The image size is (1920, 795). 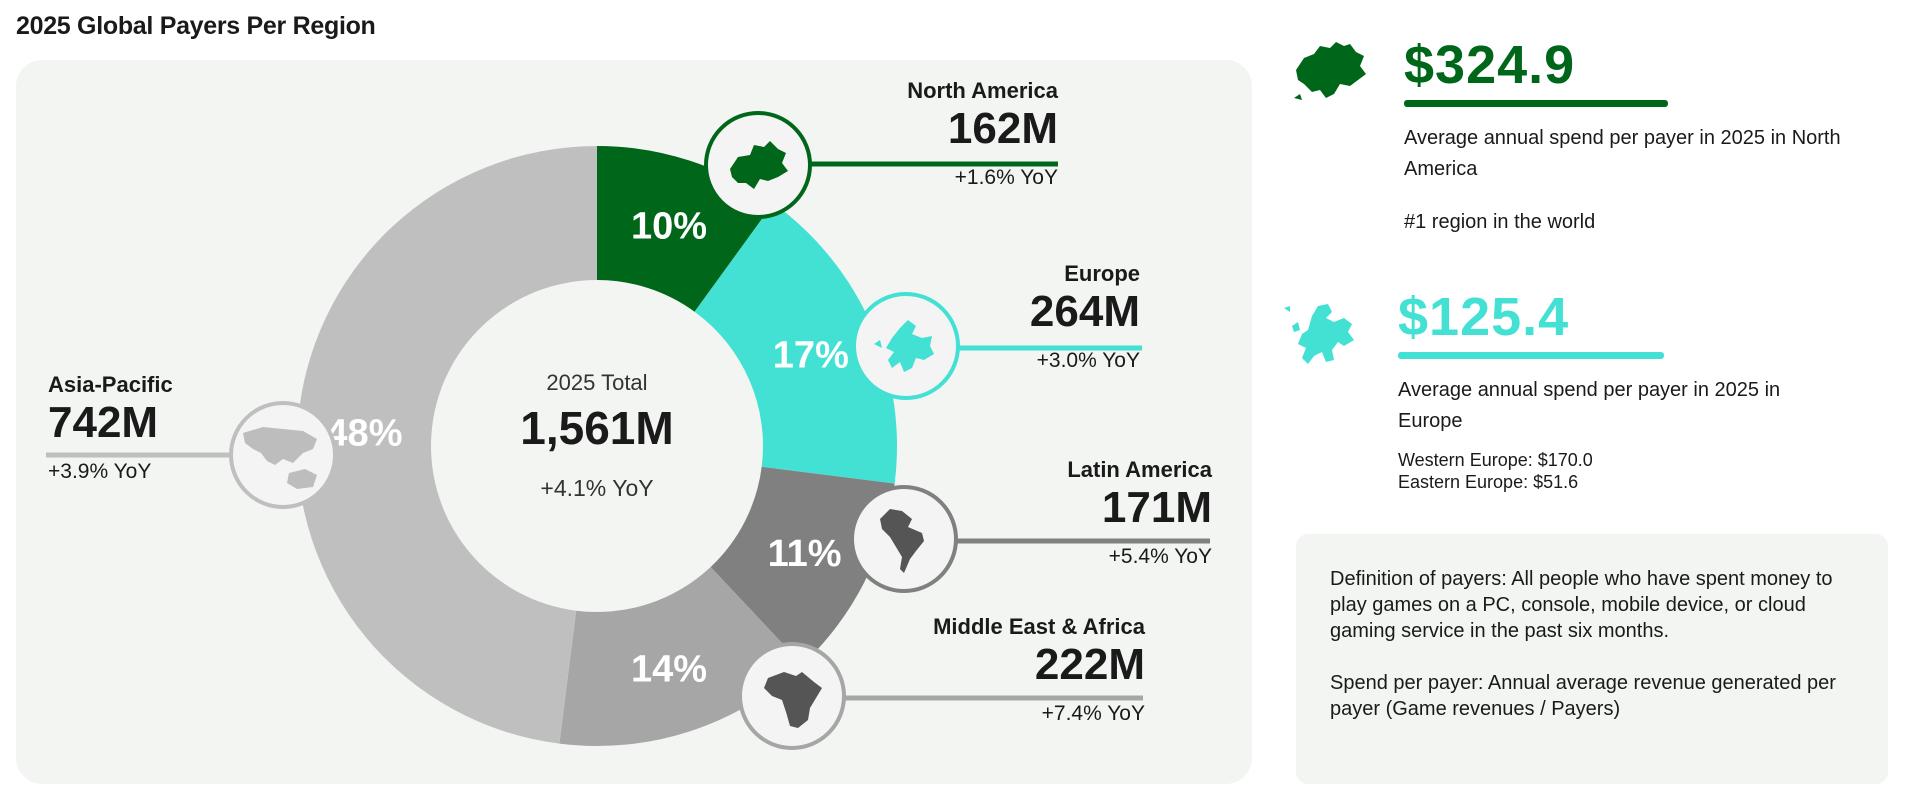 What do you see at coordinates (596, 488) in the screenshot?
I see `center-total-yoy: +4.1% YoY` at bounding box center [596, 488].